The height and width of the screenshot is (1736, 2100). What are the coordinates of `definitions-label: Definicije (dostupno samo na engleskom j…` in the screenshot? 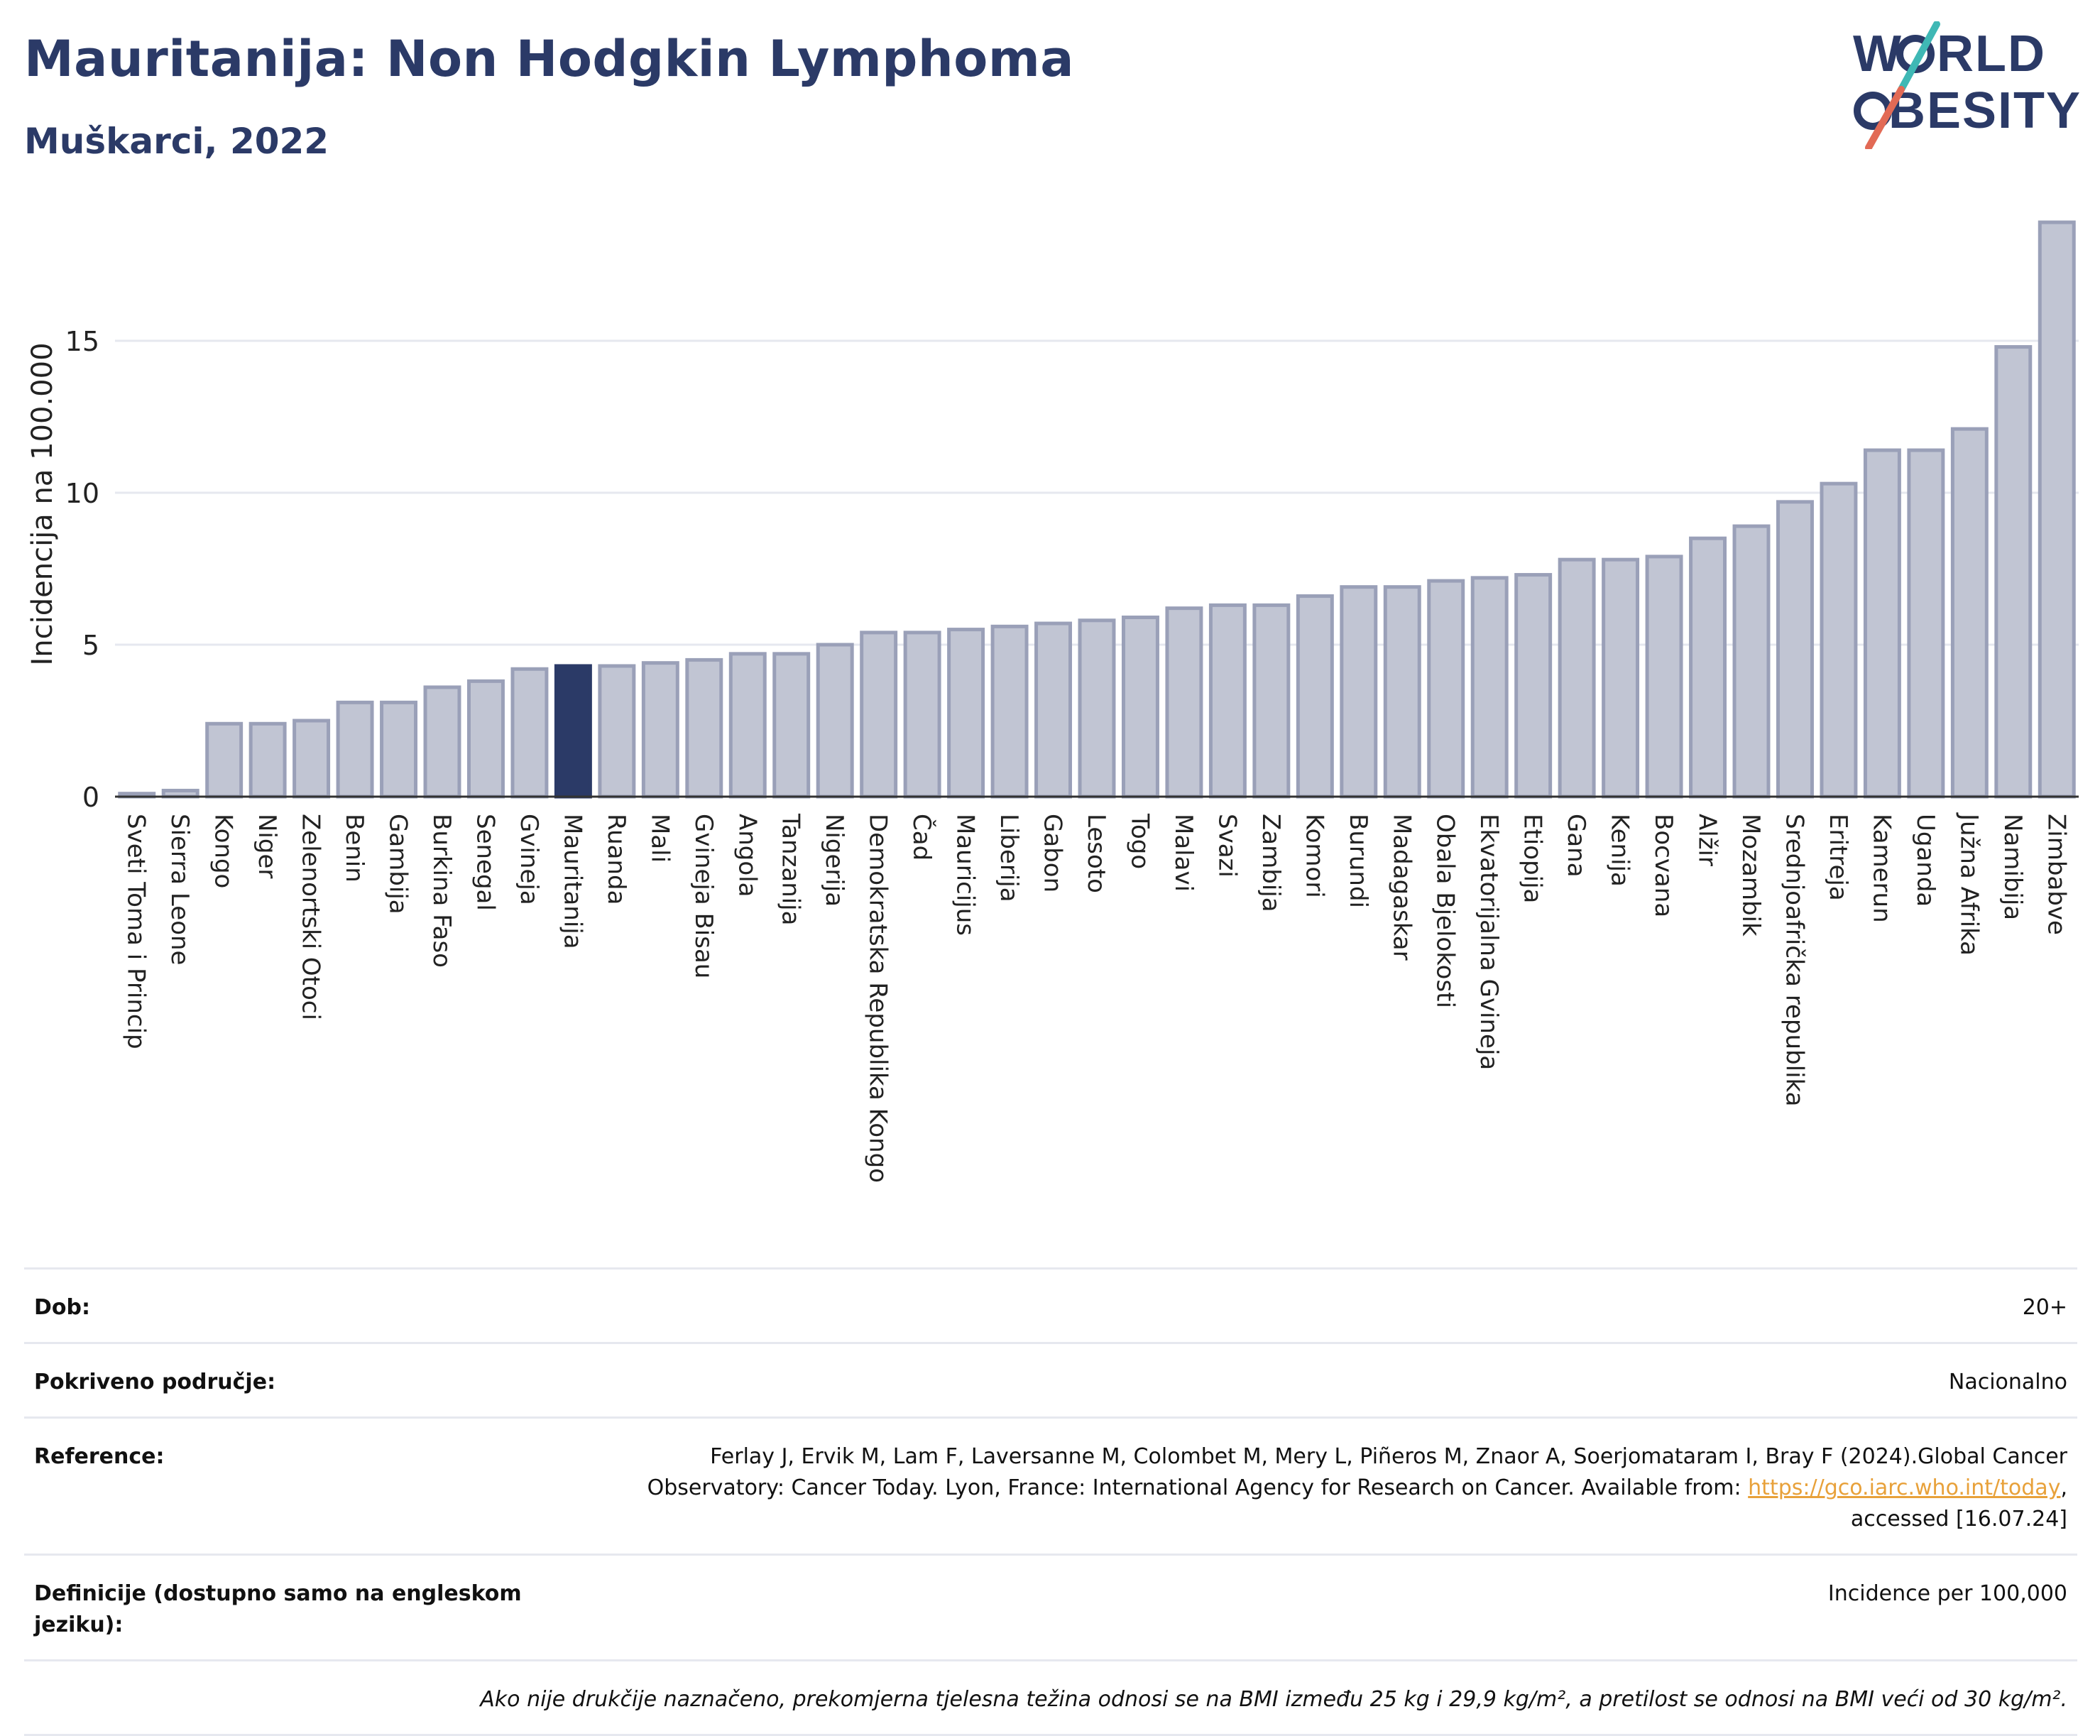 It's located at (278, 1609).